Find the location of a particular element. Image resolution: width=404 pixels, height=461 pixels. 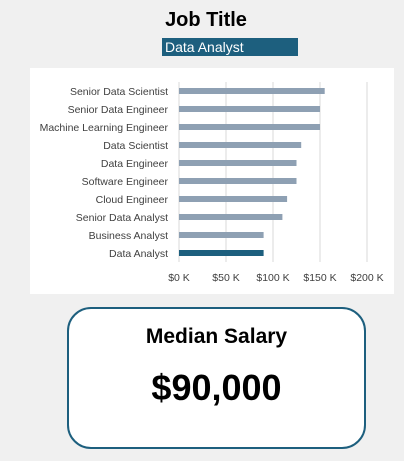

category-label: Senior Data Scientist is located at coordinates (119, 92).